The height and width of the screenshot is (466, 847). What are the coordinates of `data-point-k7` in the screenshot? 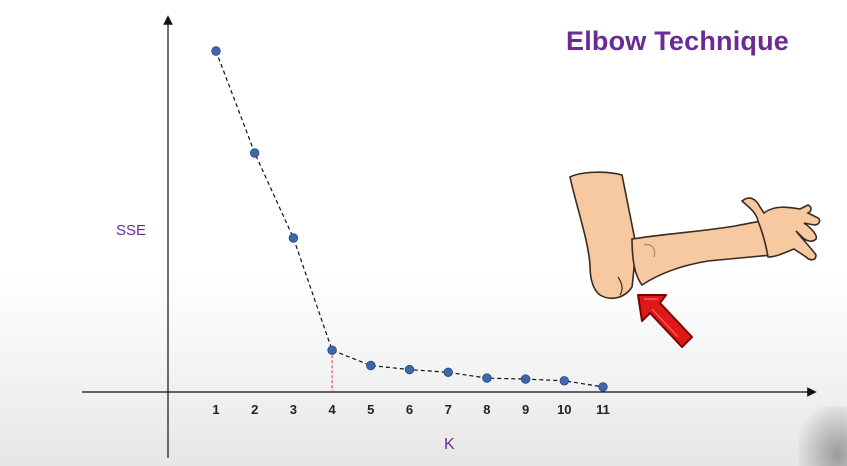 It's located at (448, 372).